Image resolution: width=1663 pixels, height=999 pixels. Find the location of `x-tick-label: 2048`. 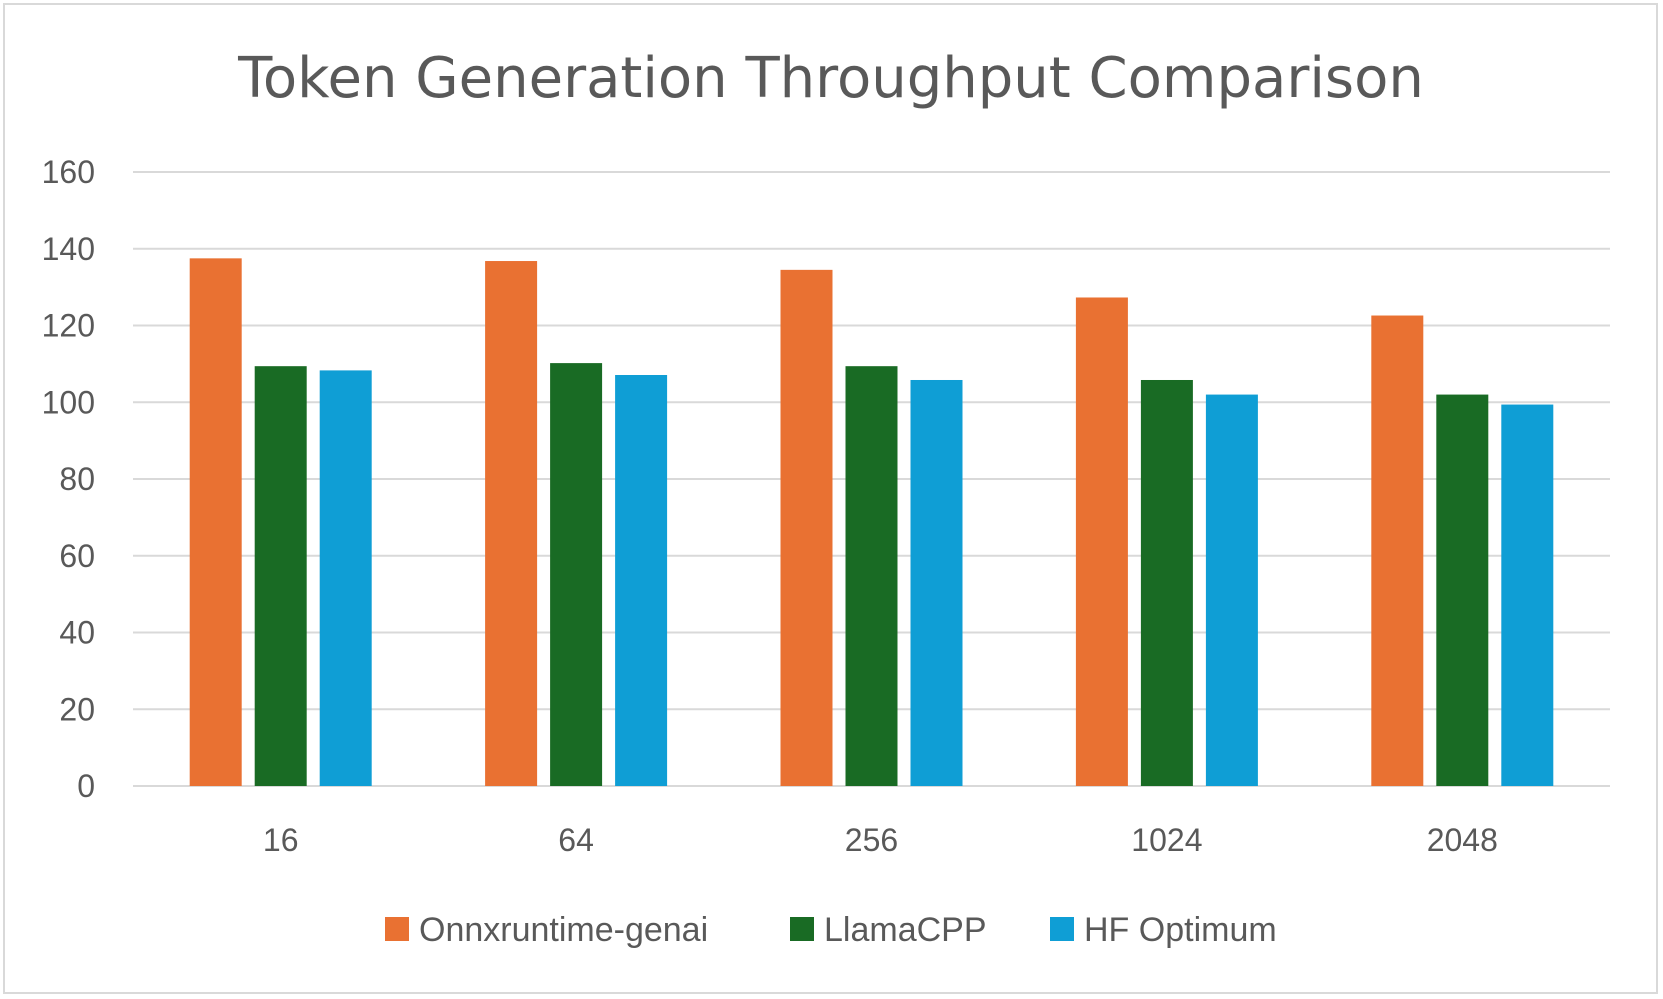

x-tick-label: 2048 is located at coordinates (1462, 840).